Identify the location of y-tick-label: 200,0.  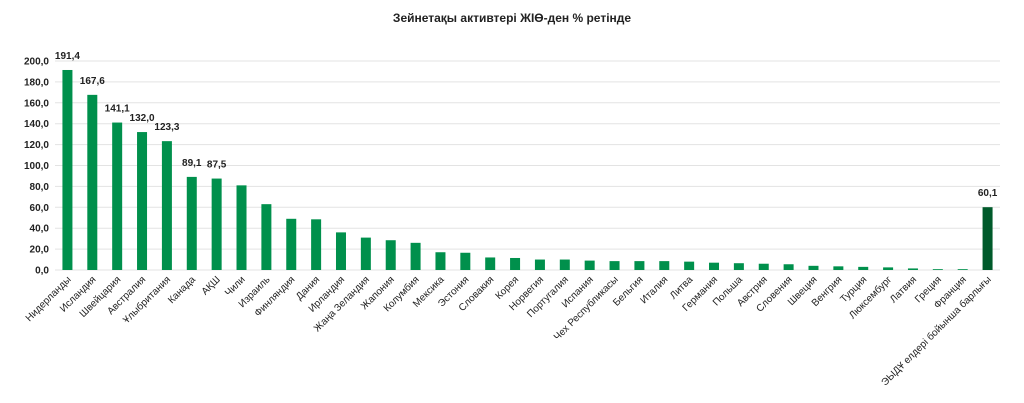
(36, 62).